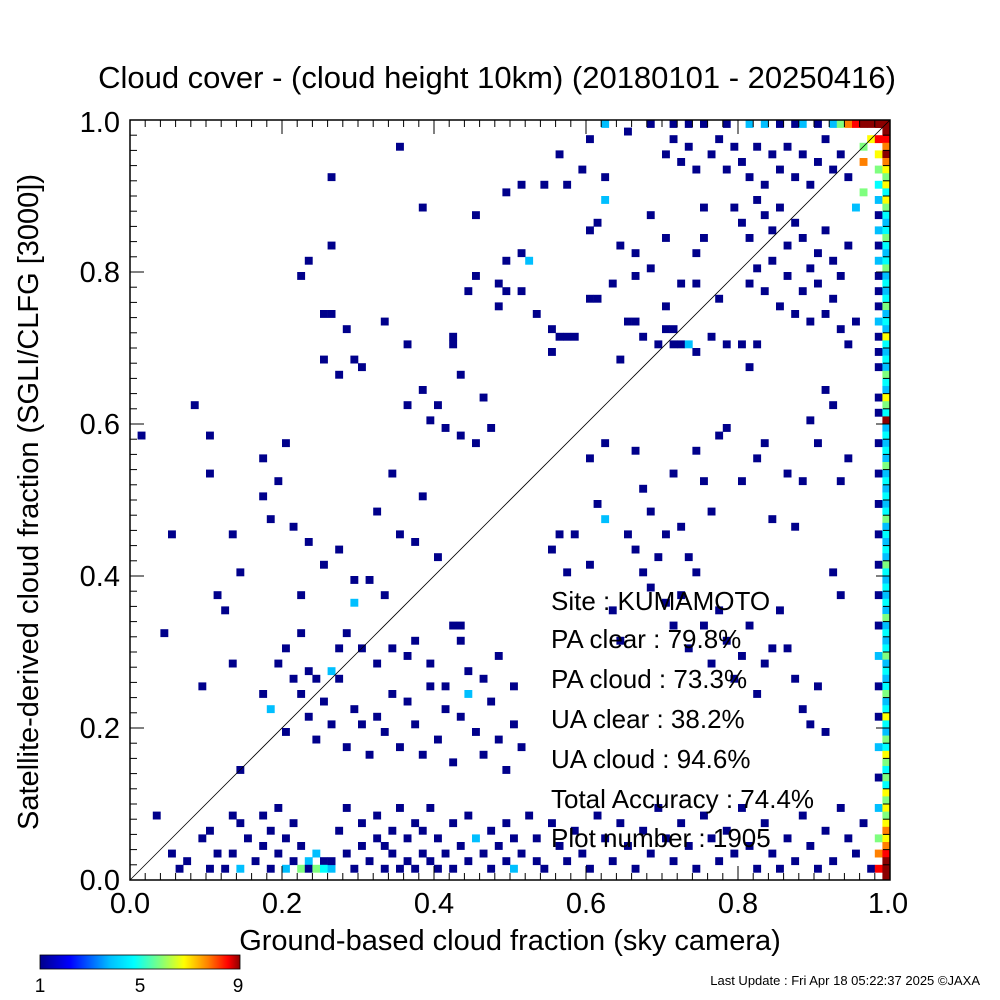 The width and height of the screenshot is (1000, 1000). What do you see at coordinates (100, 577) in the screenshot?
I see `y-tick-label: 0.4` at bounding box center [100, 577].